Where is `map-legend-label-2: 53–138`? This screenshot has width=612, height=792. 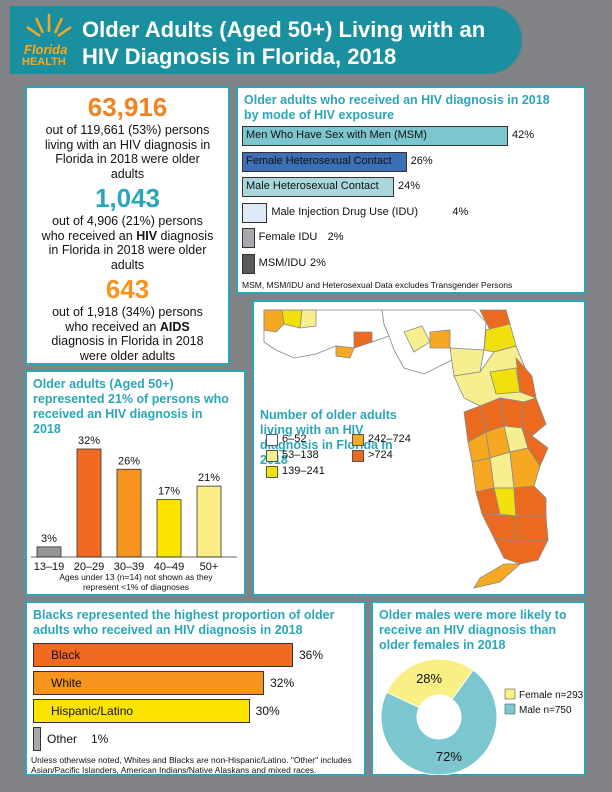 map-legend-label-2: 53–138 is located at coordinates (300, 455).